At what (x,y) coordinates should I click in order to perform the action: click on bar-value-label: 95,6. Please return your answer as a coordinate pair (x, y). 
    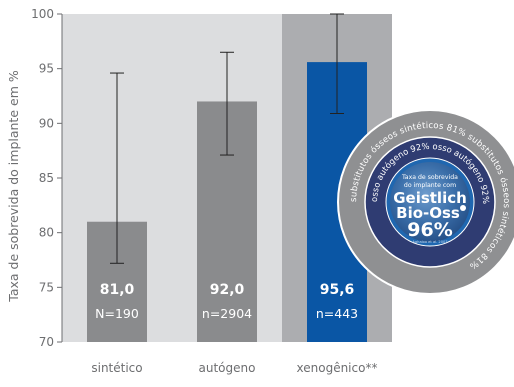
    Looking at the image, I should click on (337, 290).